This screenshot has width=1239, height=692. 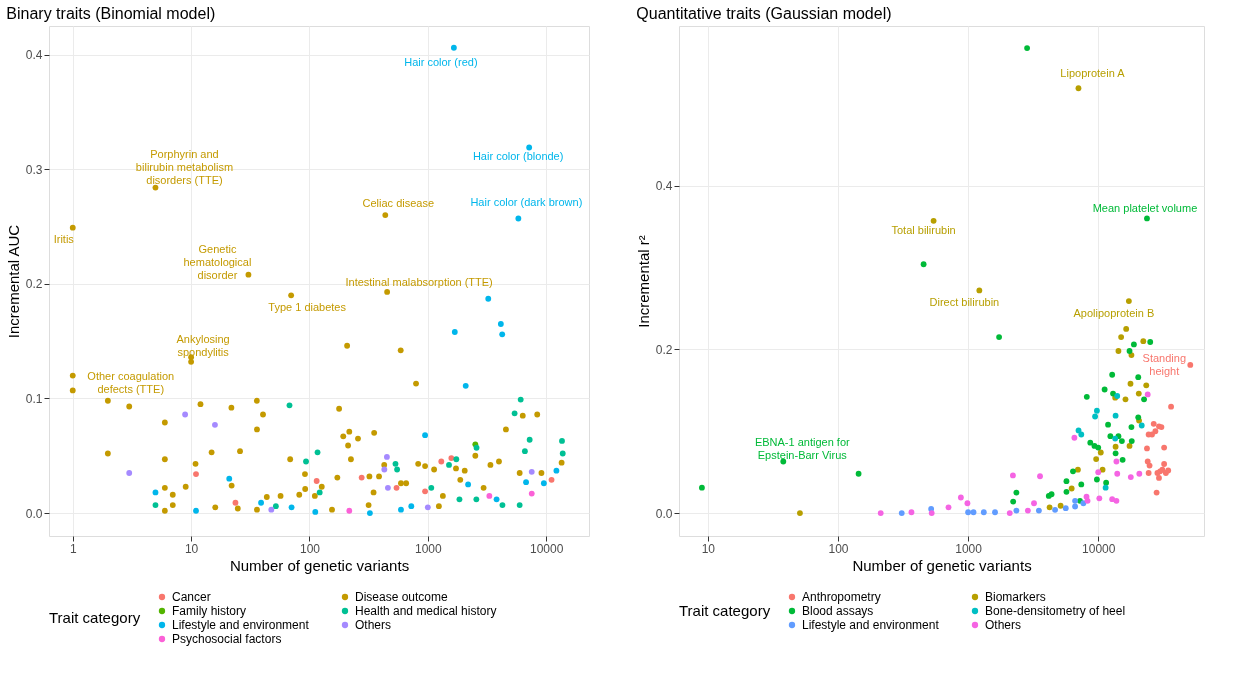 I want to click on y-tick-label: 0.3, so click(x=34, y=169).